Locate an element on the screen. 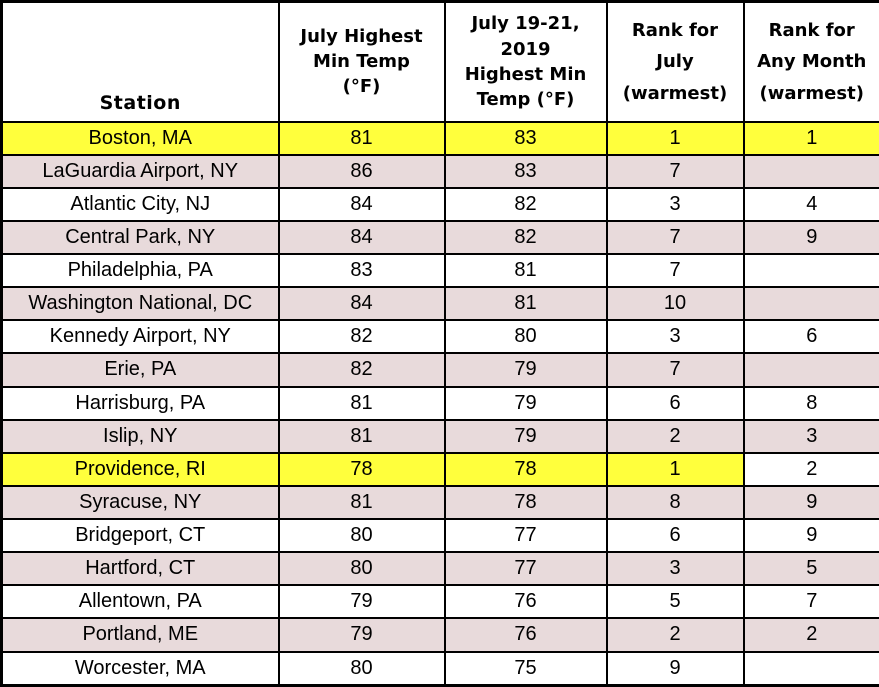 The width and height of the screenshot is (879, 687). cell-rank-any-month: 7 is located at coordinates (810, 602).